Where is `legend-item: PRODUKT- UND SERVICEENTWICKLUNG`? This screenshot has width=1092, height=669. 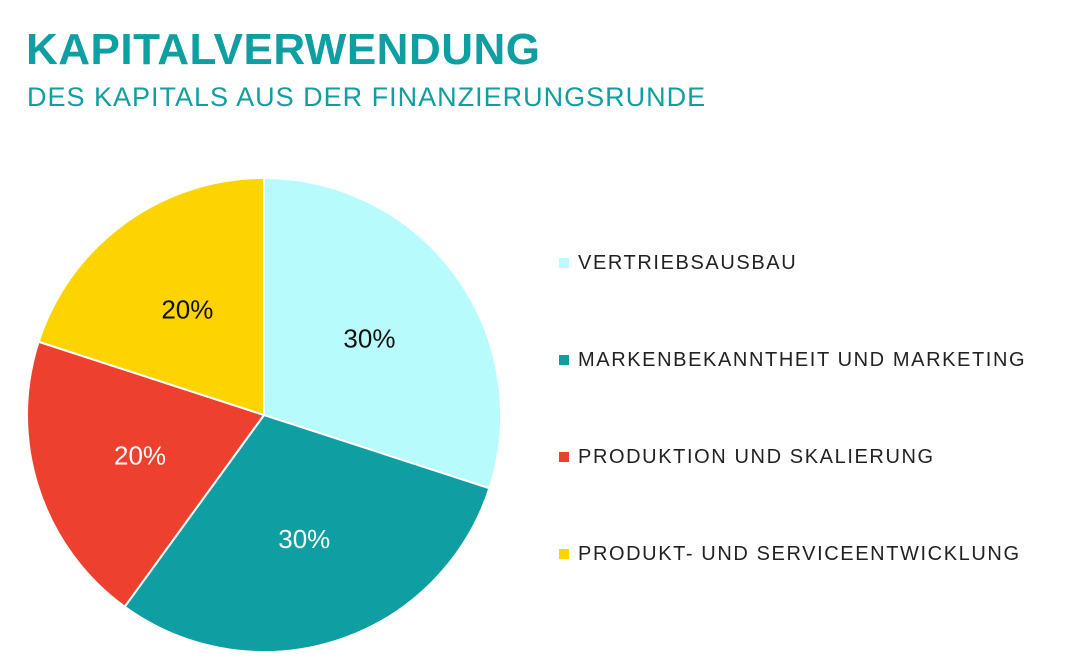
legend-item: PRODUKT- UND SERVICEENTWICKLUNG is located at coordinates (790, 554).